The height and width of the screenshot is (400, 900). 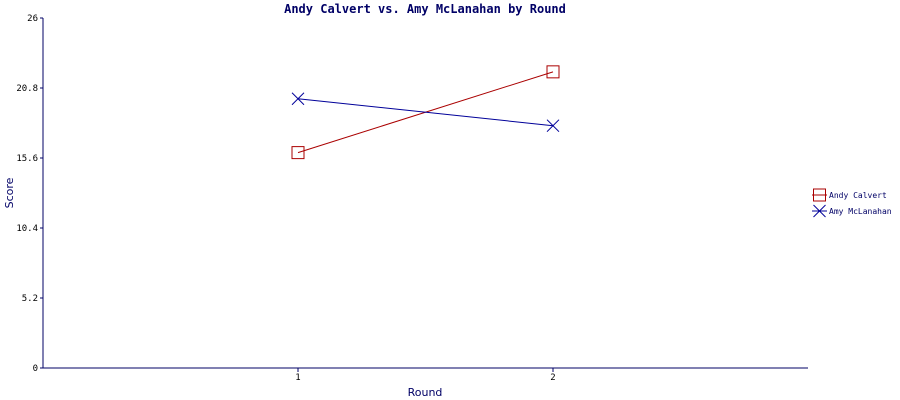 I want to click on y-tick-label: 5.2, so click(x=30, y=299).